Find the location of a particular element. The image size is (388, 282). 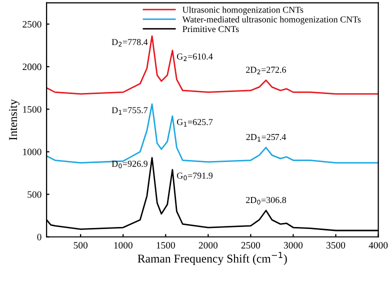

x-tick-label: 2000 is located at coordinates (208, 245).